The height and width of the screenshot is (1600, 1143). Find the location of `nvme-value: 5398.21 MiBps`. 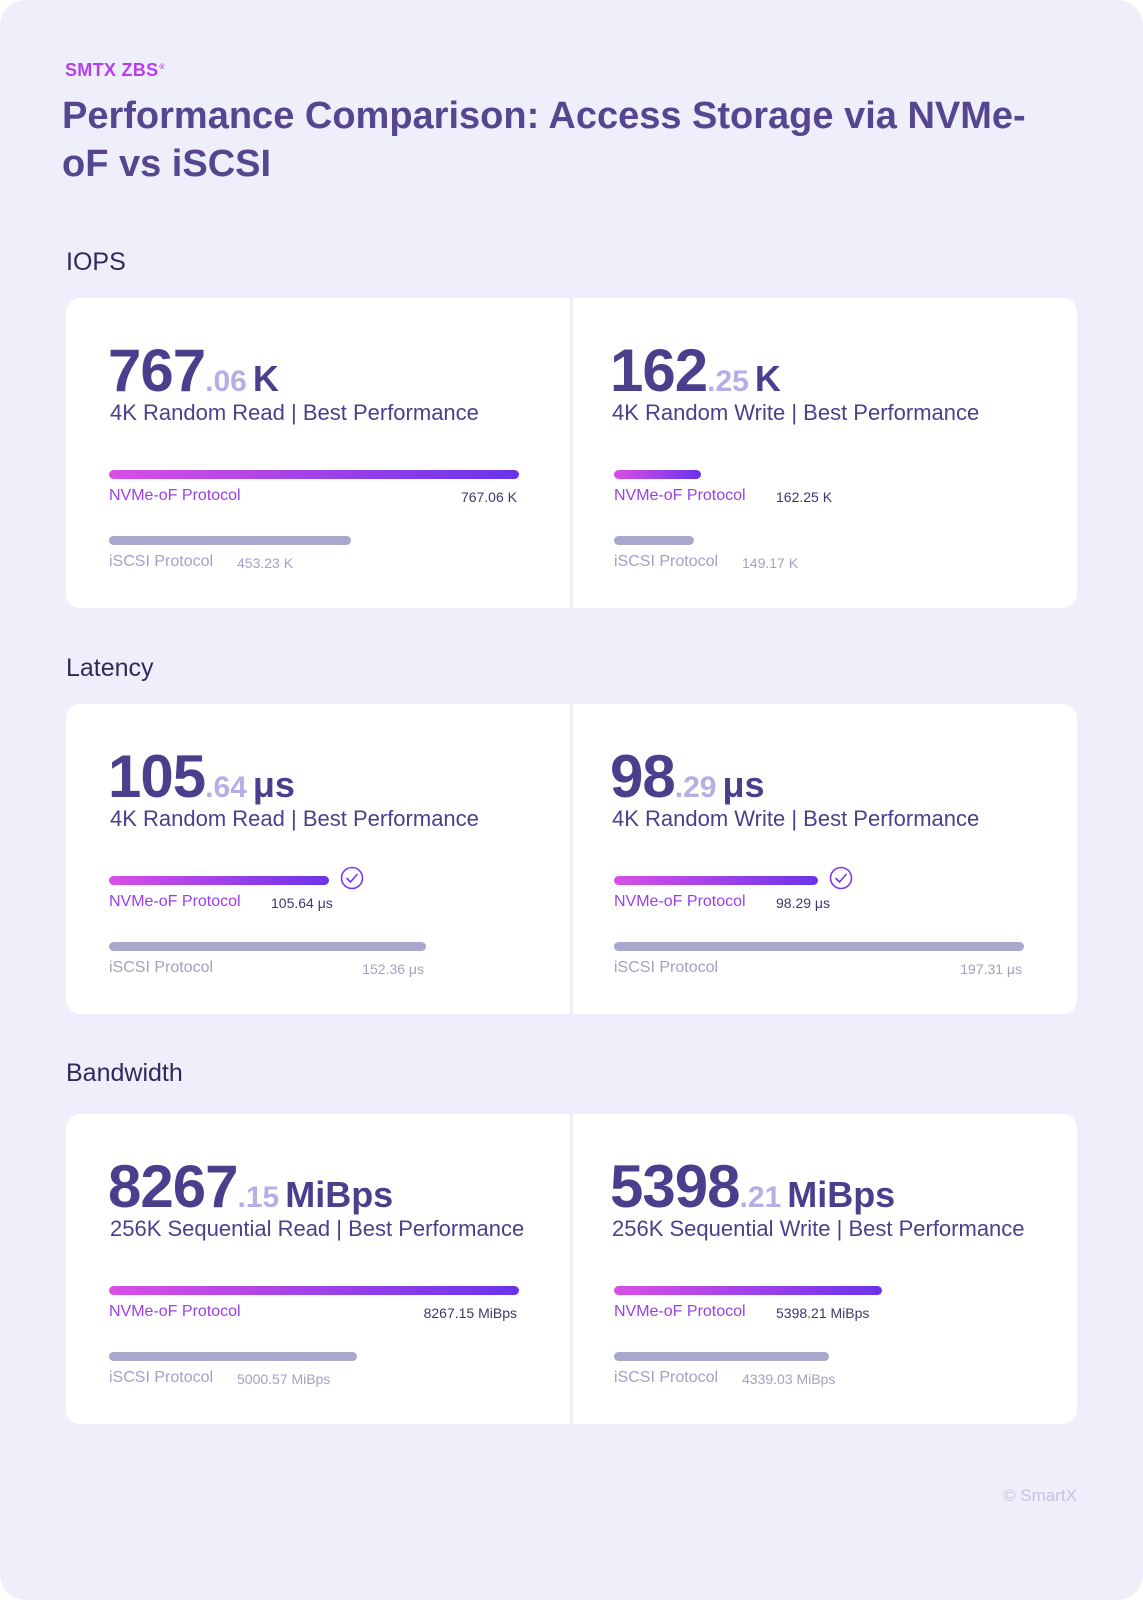

nvme-value: 5398.21 MiBps is located at coordinates (823, 1313).